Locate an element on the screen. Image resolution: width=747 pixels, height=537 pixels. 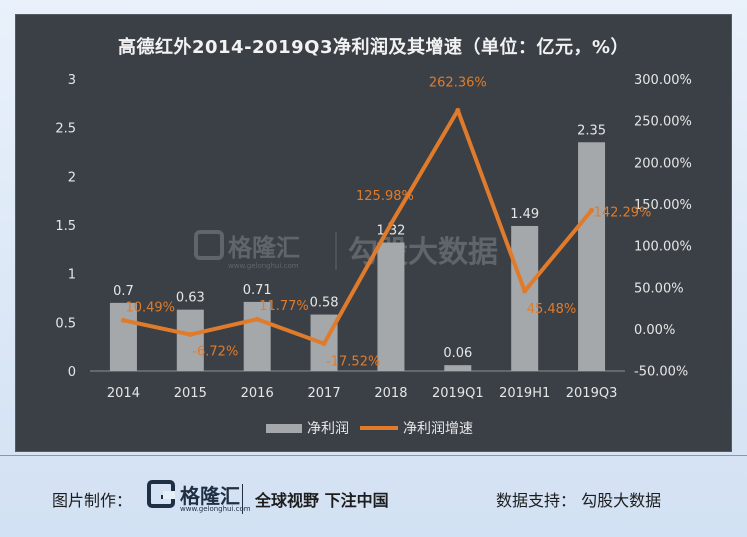
bar-data-label: 0.06 is located at coordinates (457, 353).